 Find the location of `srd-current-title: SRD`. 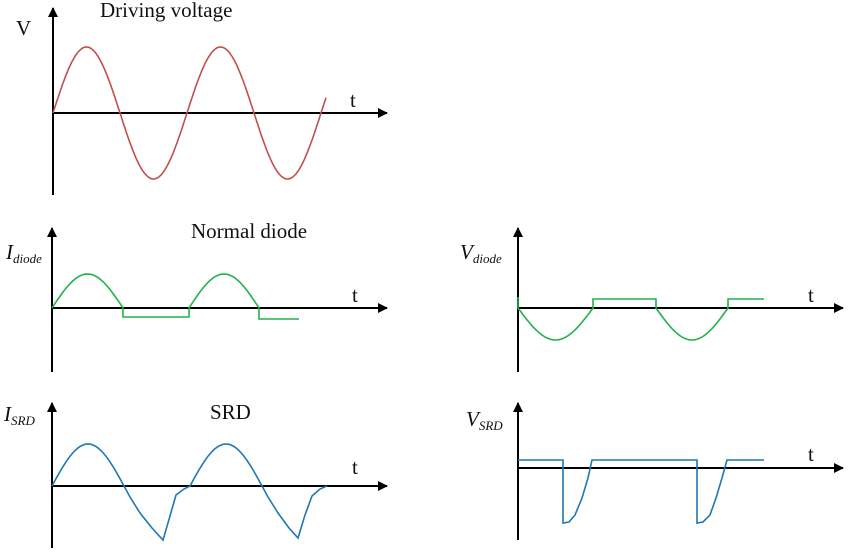

srd-current-title: SRD is located at coordinates (230, 412).